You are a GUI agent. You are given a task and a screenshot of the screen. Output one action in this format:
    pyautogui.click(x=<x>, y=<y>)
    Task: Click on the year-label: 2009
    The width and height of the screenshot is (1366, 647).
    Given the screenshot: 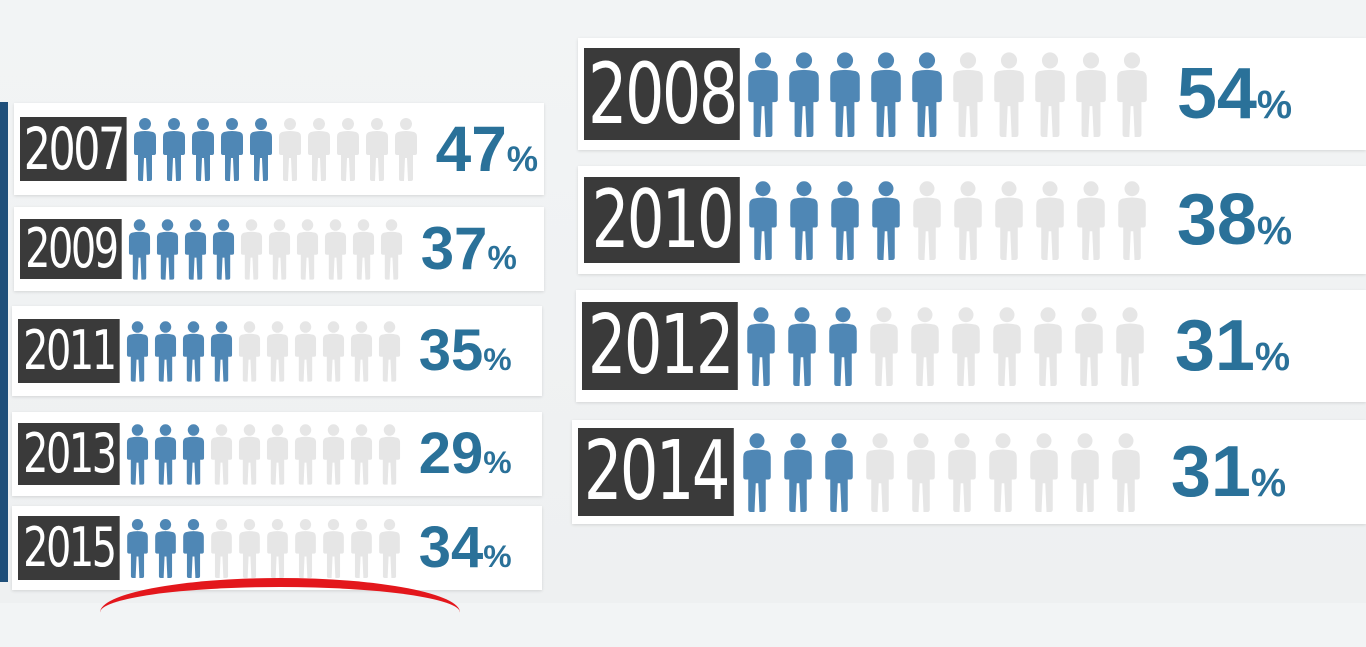 What is the action you would take?
    pyautogui.click(x=71, y=249)
    